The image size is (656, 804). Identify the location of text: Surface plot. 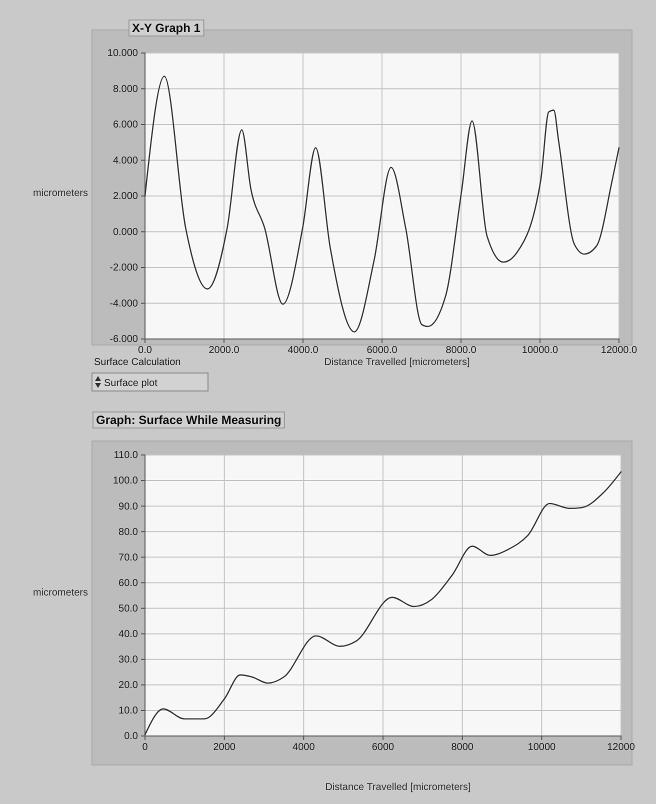
(131, 383).